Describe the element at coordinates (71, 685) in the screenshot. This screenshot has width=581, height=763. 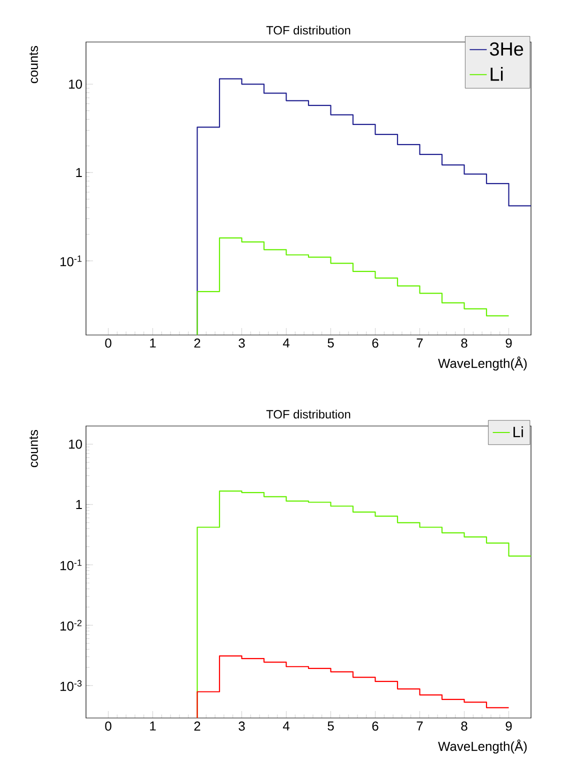
I see `y-tick-label: 10$^{-3}$` at that location.